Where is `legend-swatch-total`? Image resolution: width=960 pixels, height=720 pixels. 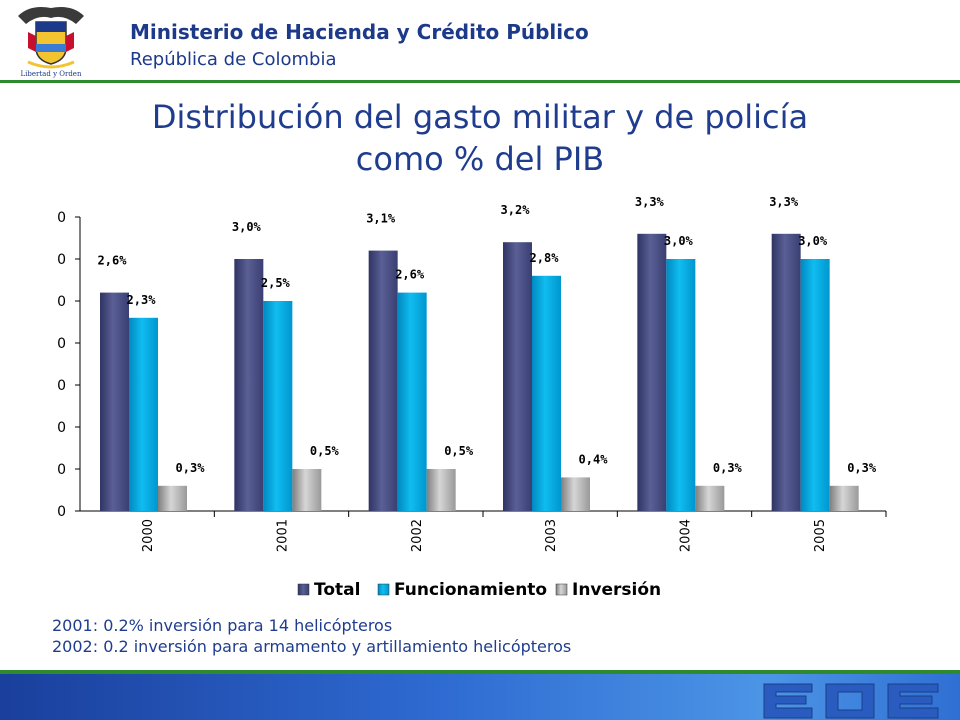
legend-swatch-total is located at coordinates (303, 589).